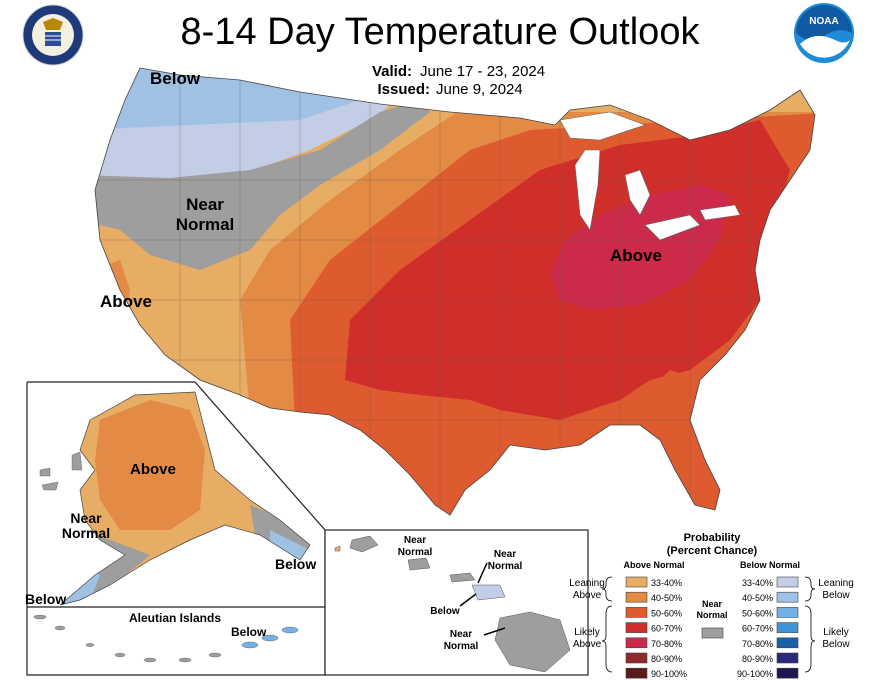 This screenshot has height=680, width=880. Describe the element at coordinates (836, 583) in the screenshot. I see `legend-leaning-below-1: Leaning` at that location.